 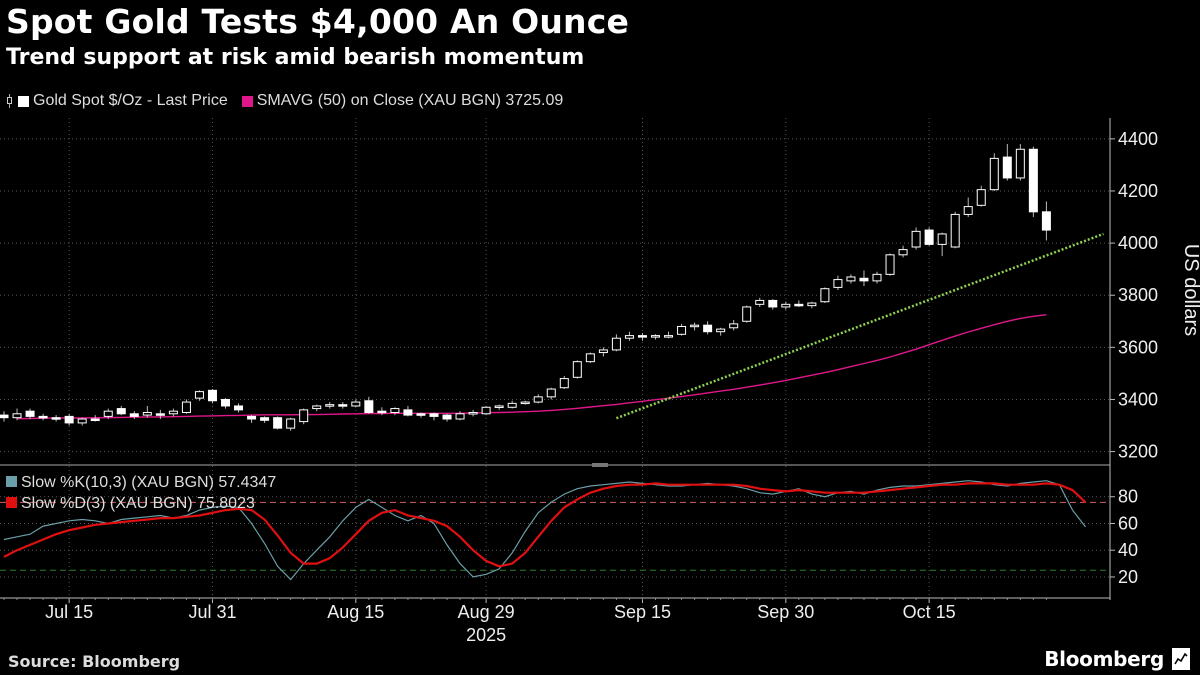 I want to click on legend-label-sma: SMAVG (50) on Close (XAU BGN) 3725.09, so click(x=410, y=100).